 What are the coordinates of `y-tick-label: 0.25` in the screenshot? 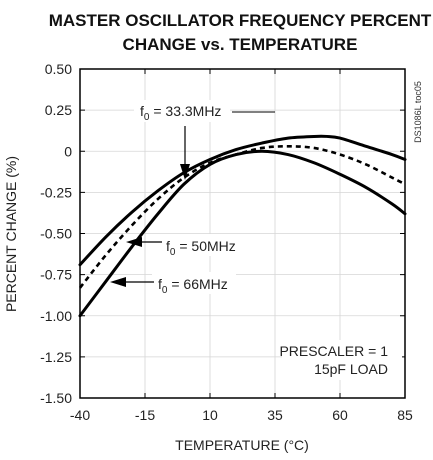 It's located at (58, 110).